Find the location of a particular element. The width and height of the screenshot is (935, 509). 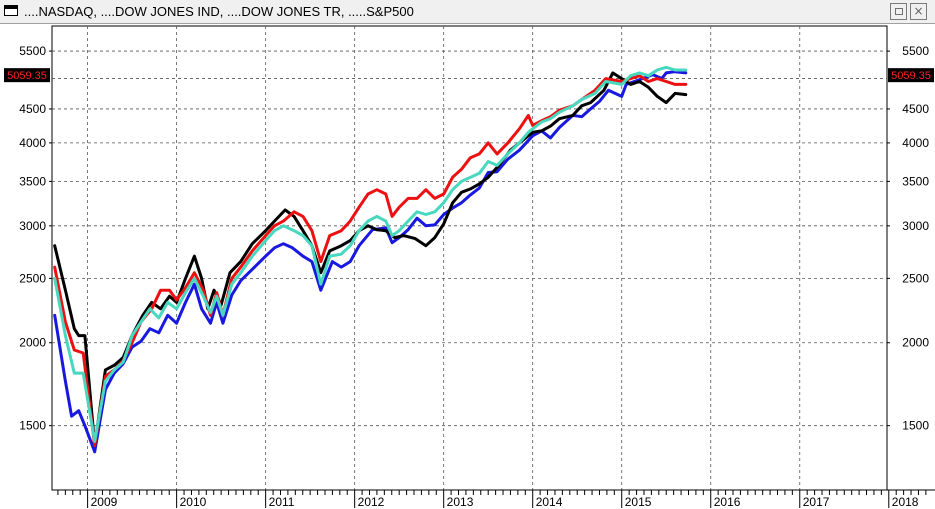

close-button: × is located at coordinates (918, 11).